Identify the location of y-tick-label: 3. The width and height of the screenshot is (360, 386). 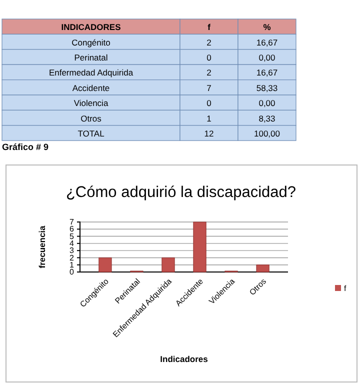
(72, 251).